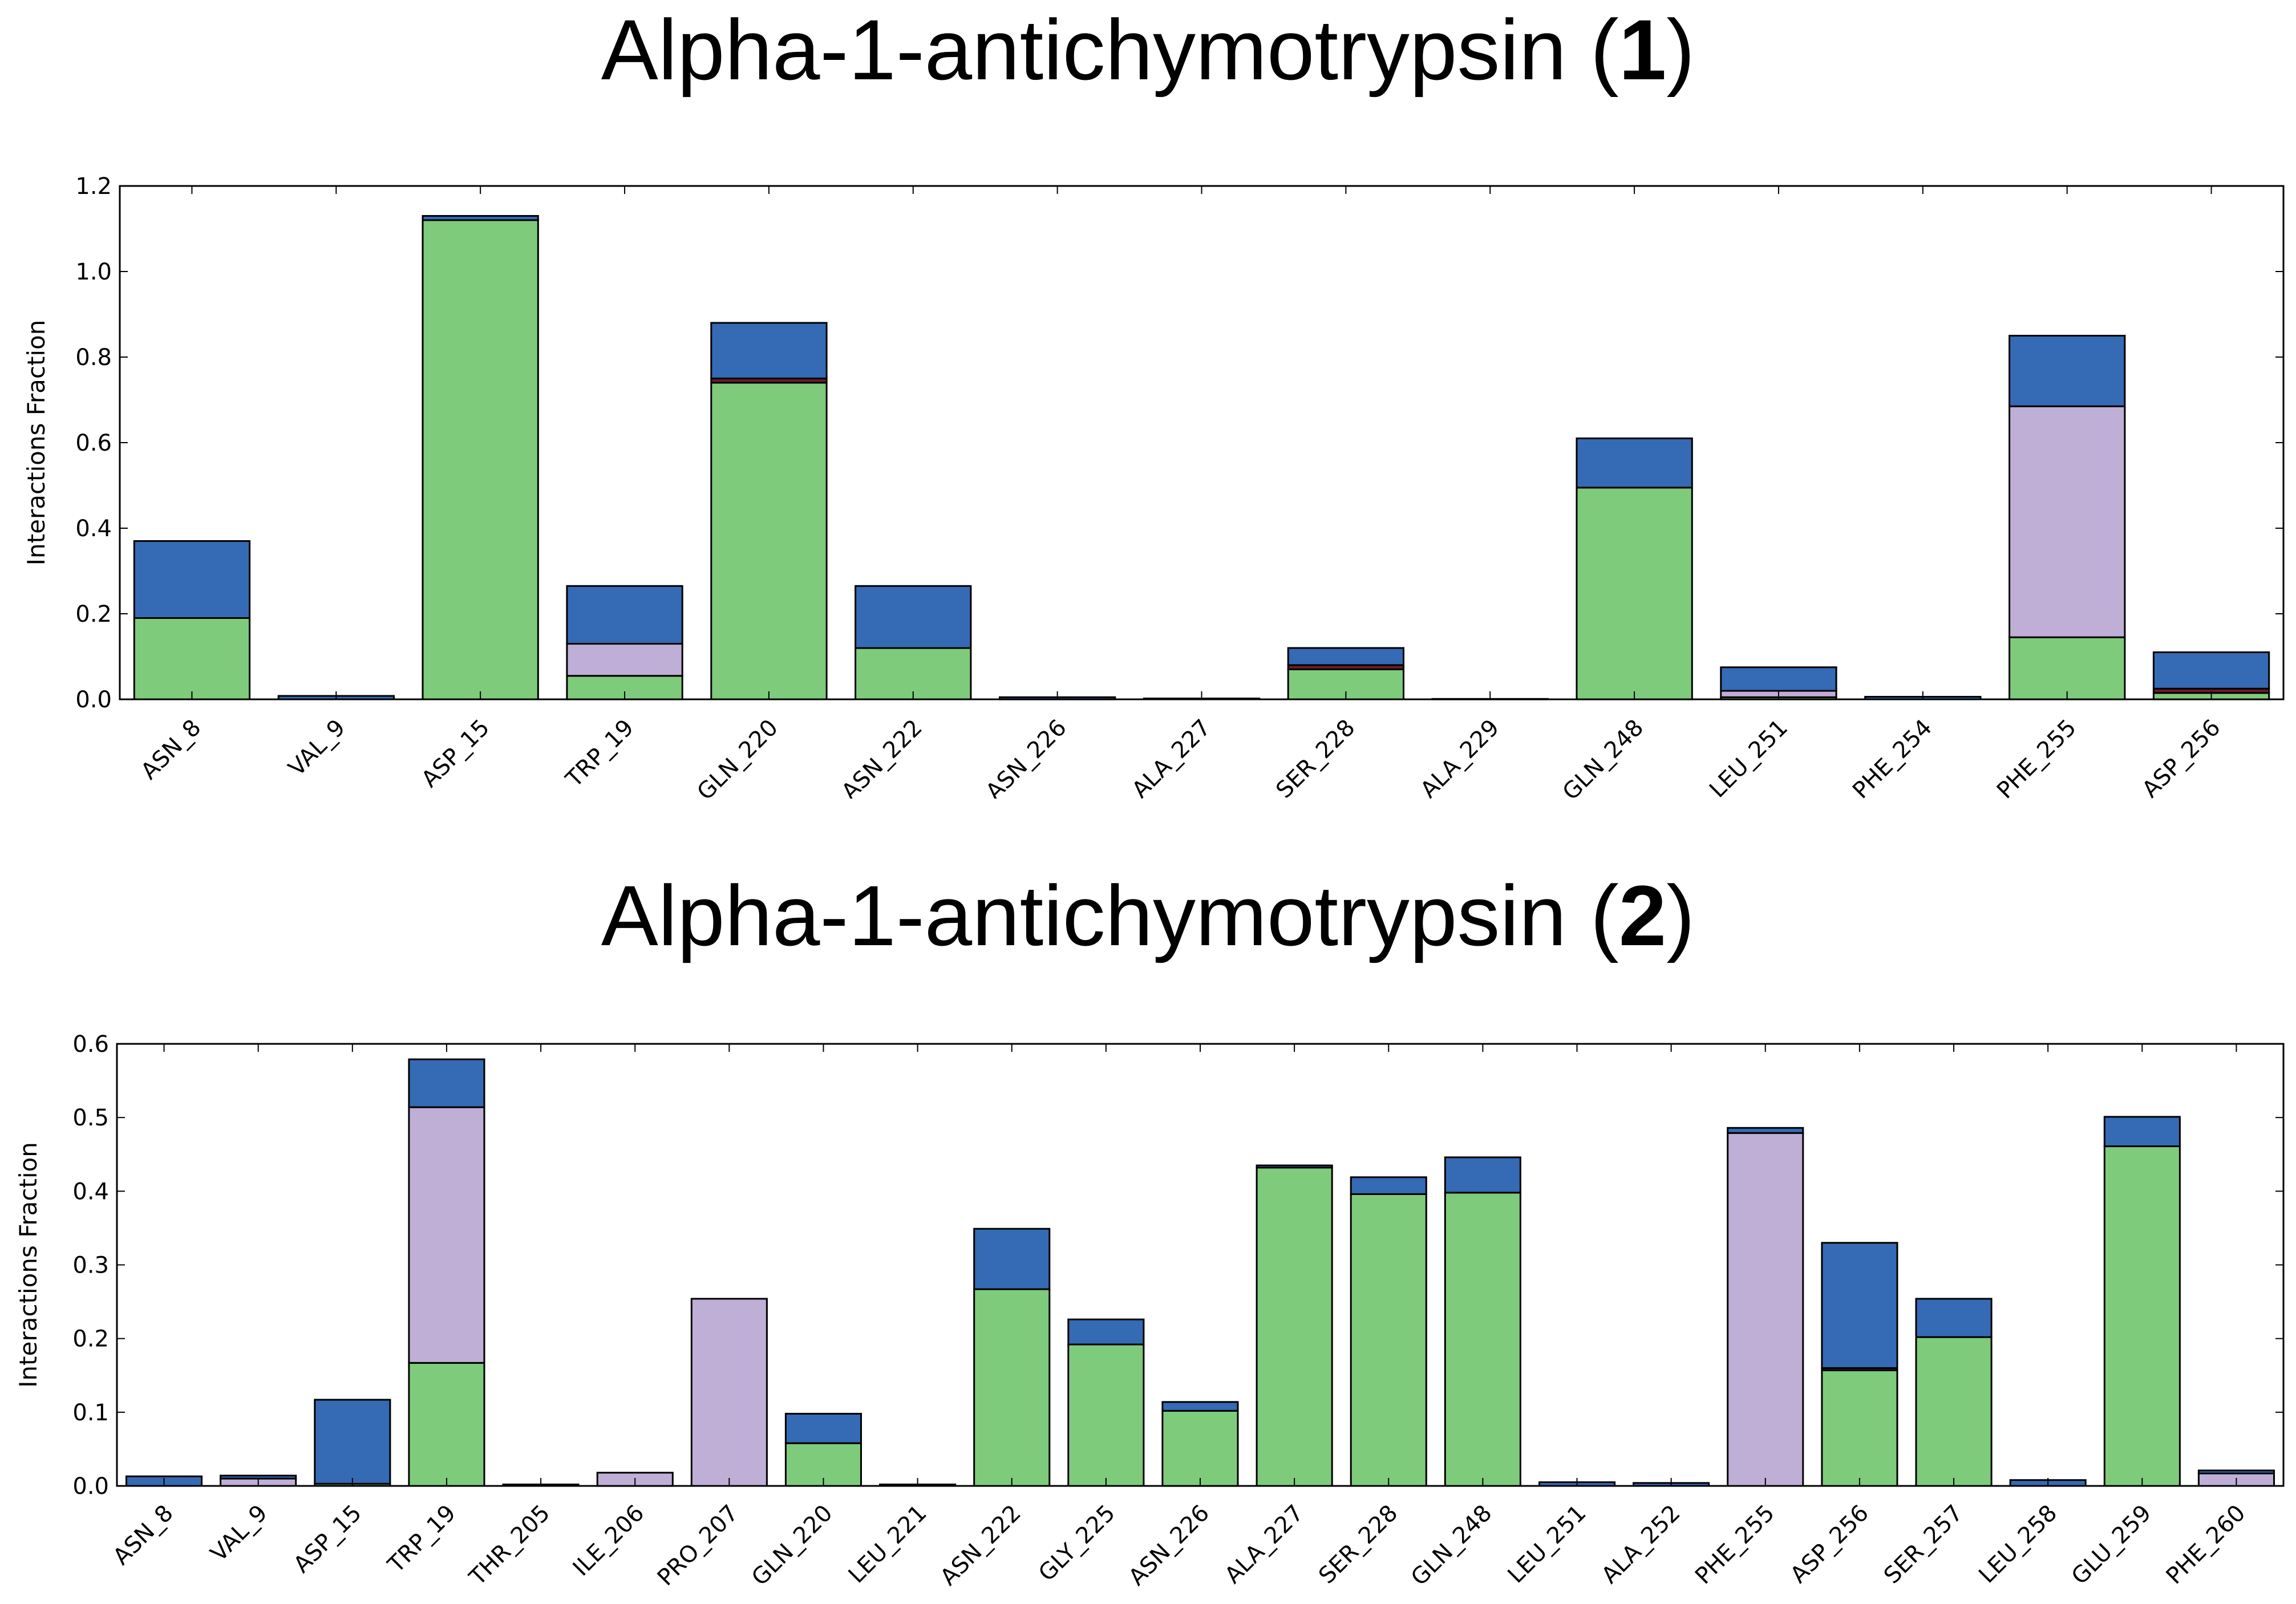  What do you see at coordinates (317, 748) in the screenshot?
I see `chart-1-xtick-label: VAL_9` at bounding box center [317, 748].